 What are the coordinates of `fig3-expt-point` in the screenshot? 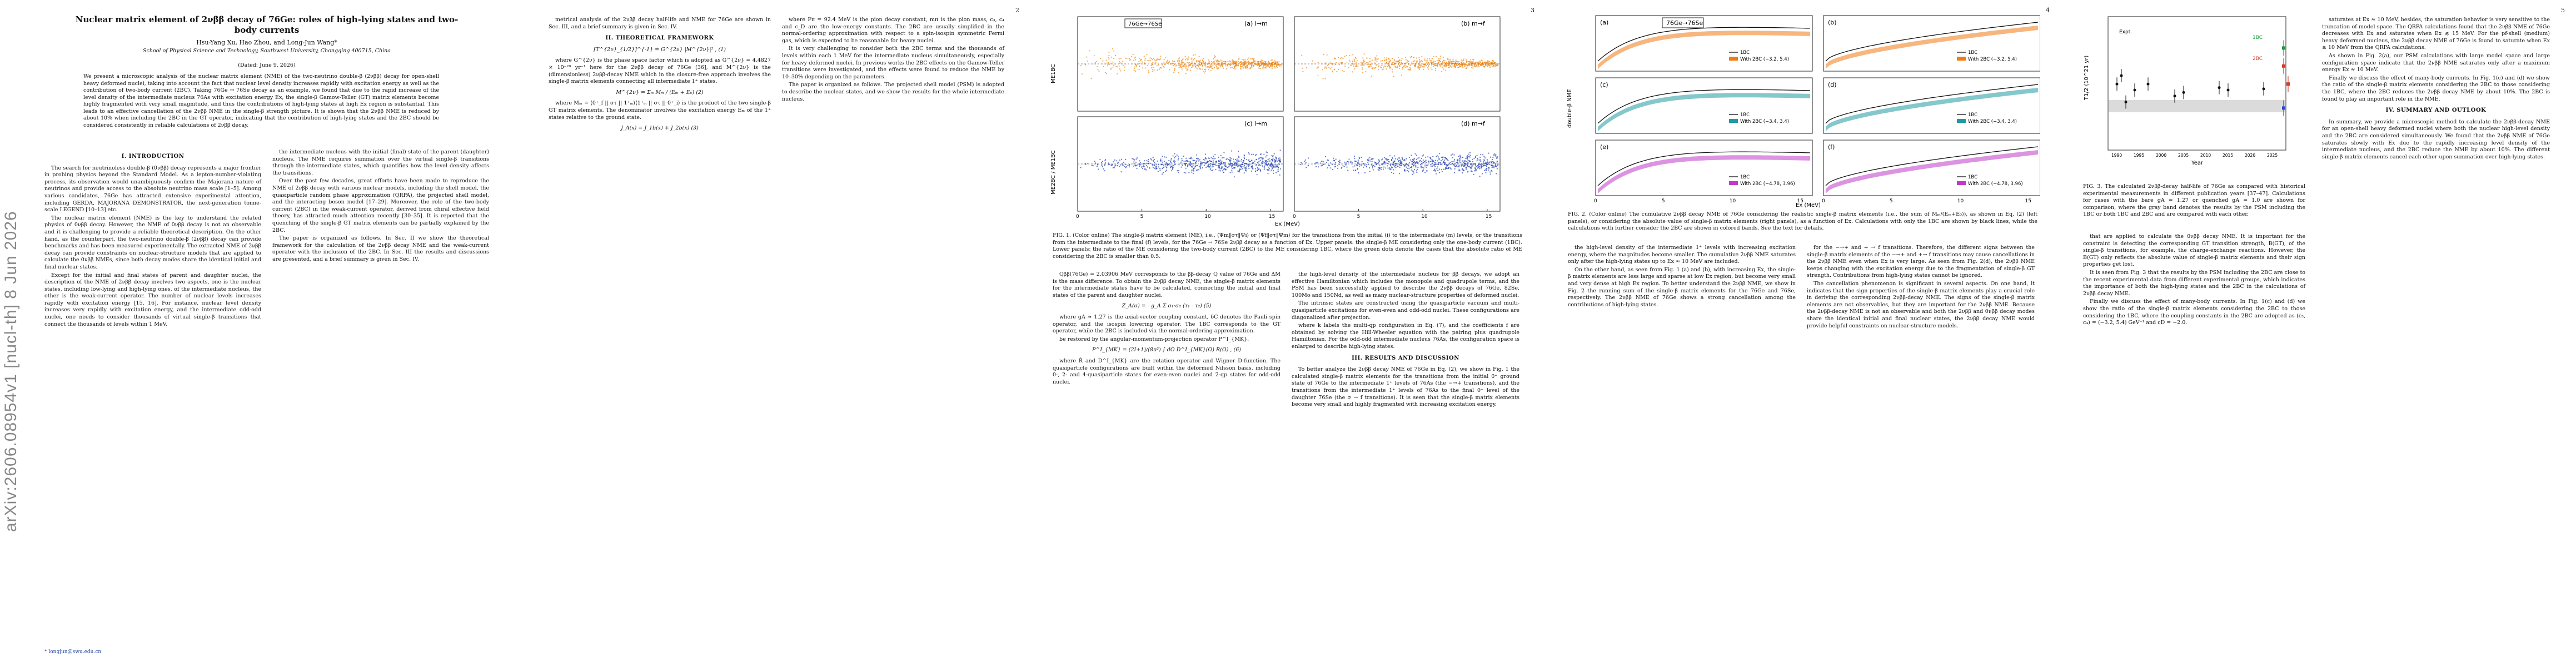 It's located at (2174, 96).